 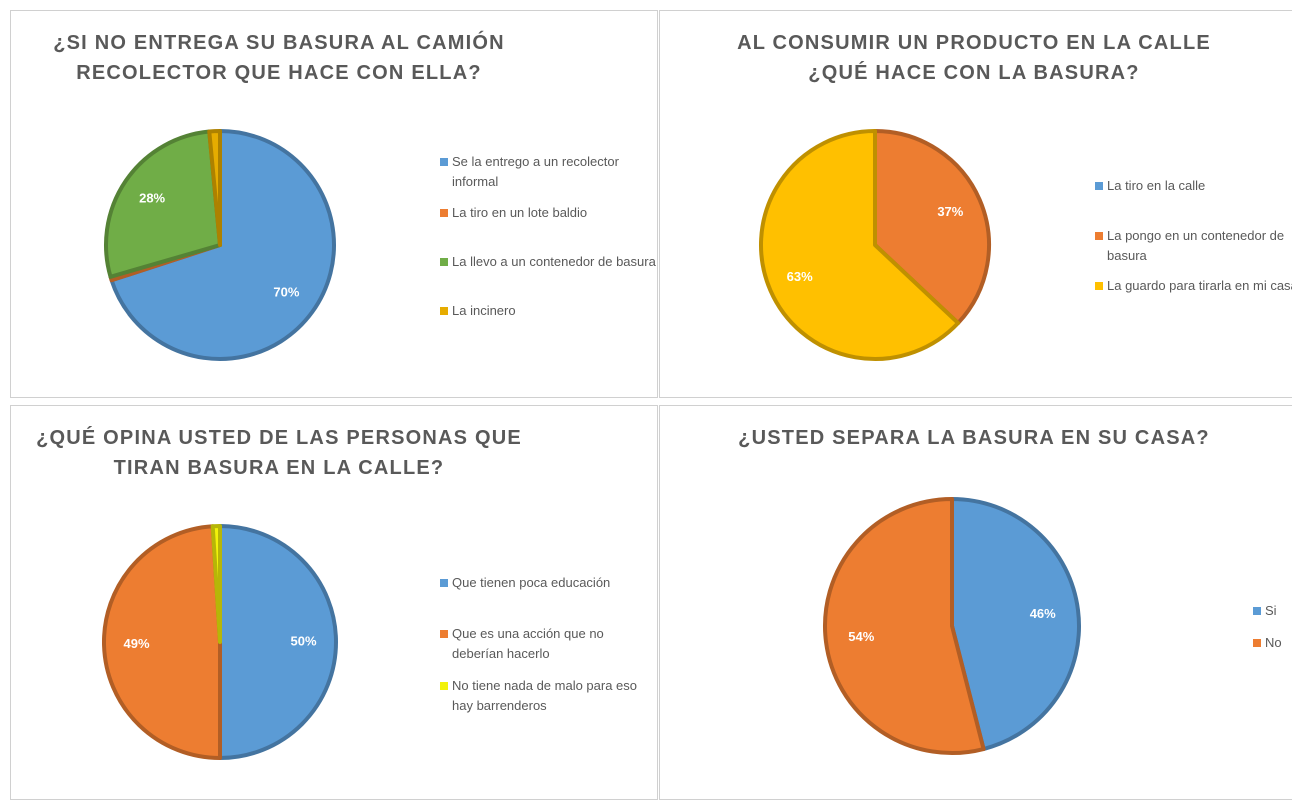 I want to click on title-line: ¿SI NO ENTREGA SU BASURA AL CAMIÓN, so click(x=279, y=43).